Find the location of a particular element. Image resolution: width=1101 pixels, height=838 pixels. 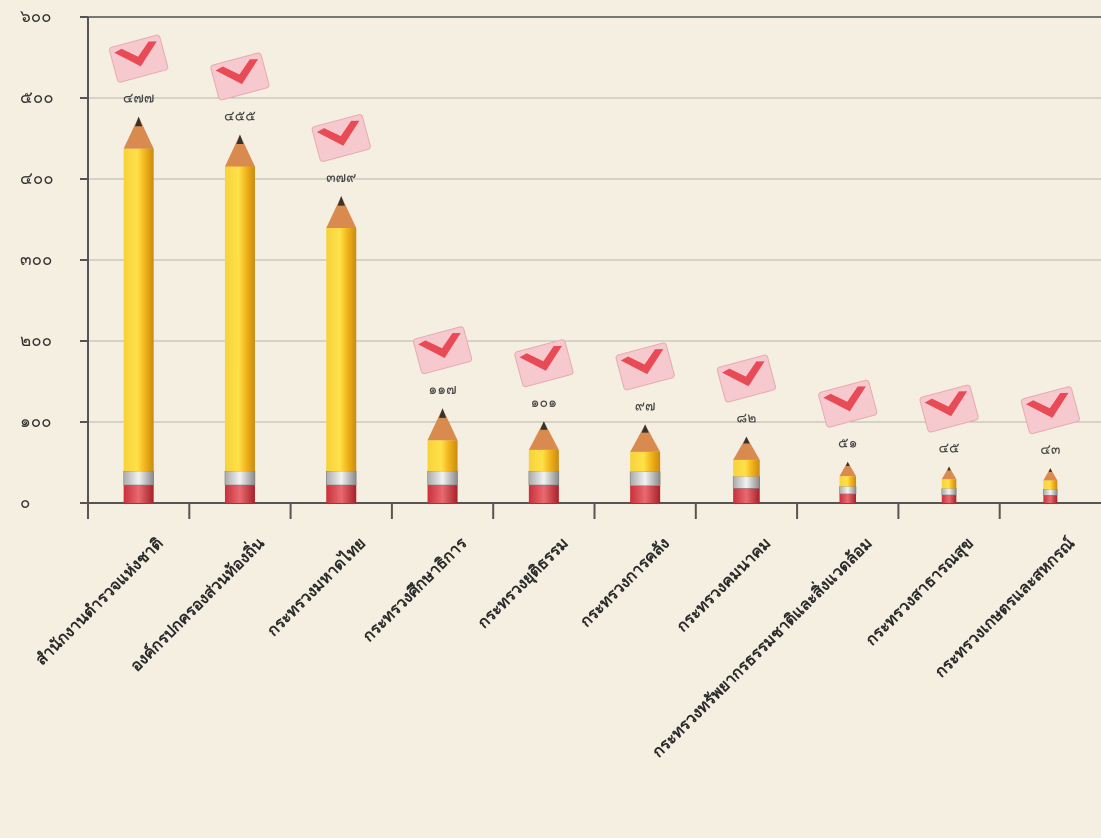

value-label: ๙๗ is located at coordinates (645, 406).